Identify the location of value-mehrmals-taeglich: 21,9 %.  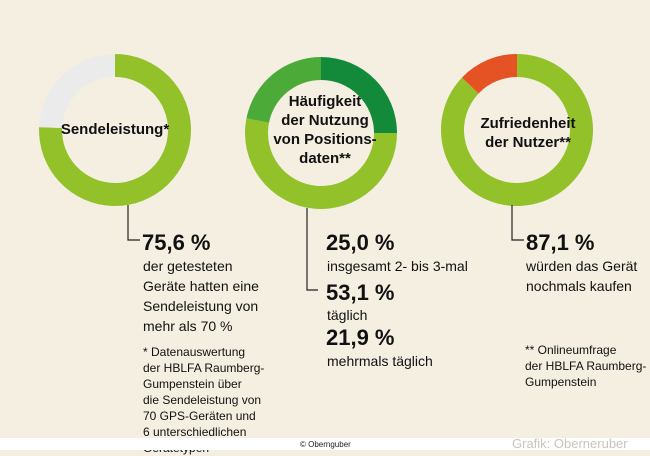
(360, 337).